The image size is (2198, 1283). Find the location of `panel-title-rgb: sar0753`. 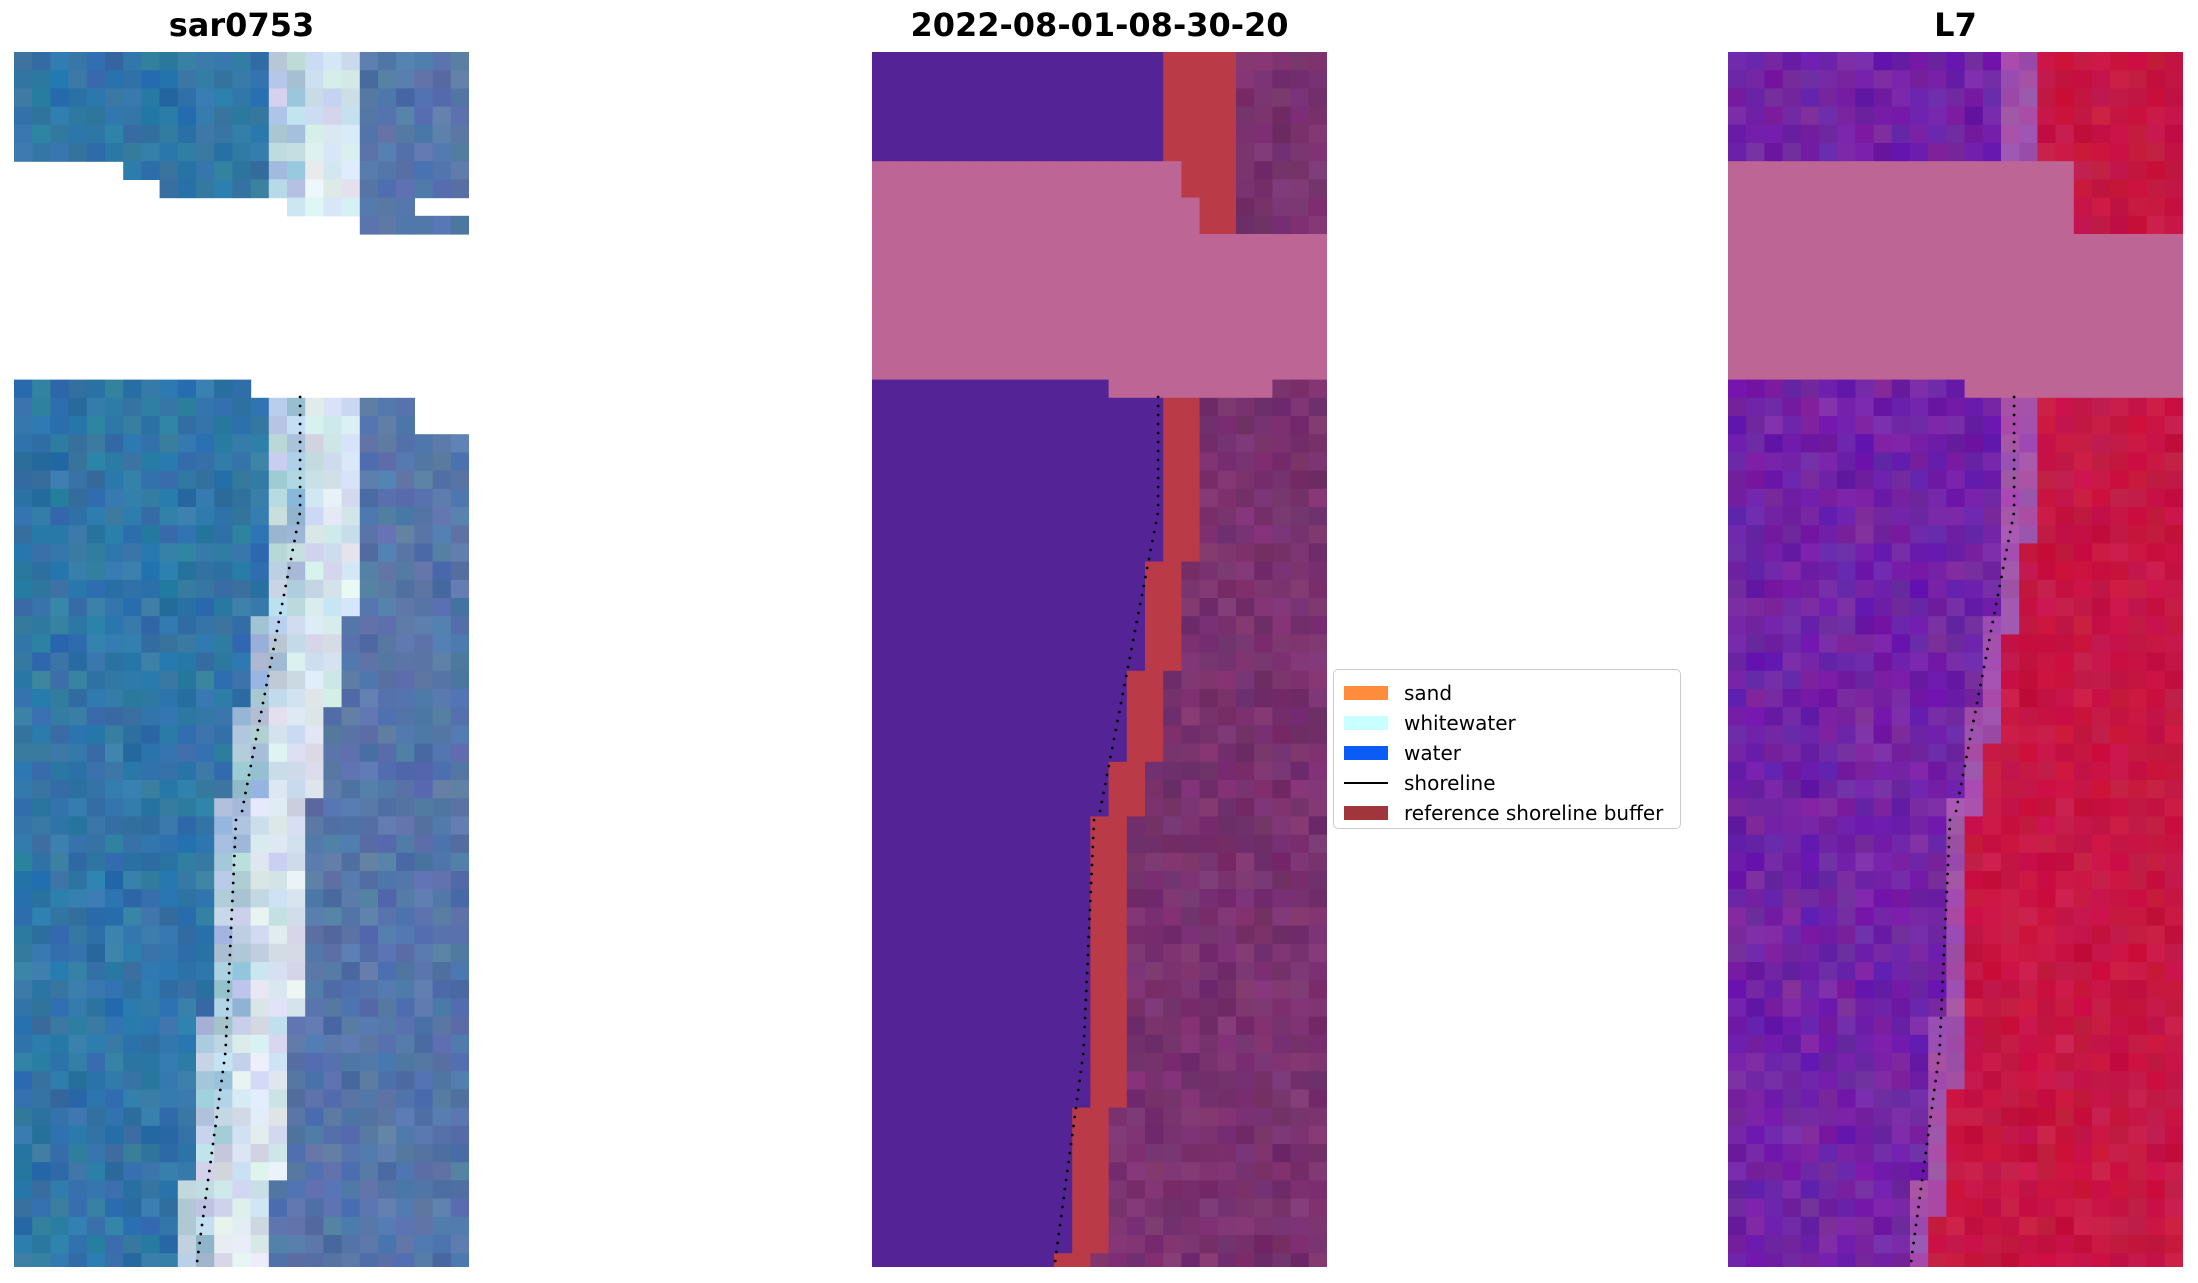

panel-title-rgb: sar0753 is located at coordinates (241, 25).